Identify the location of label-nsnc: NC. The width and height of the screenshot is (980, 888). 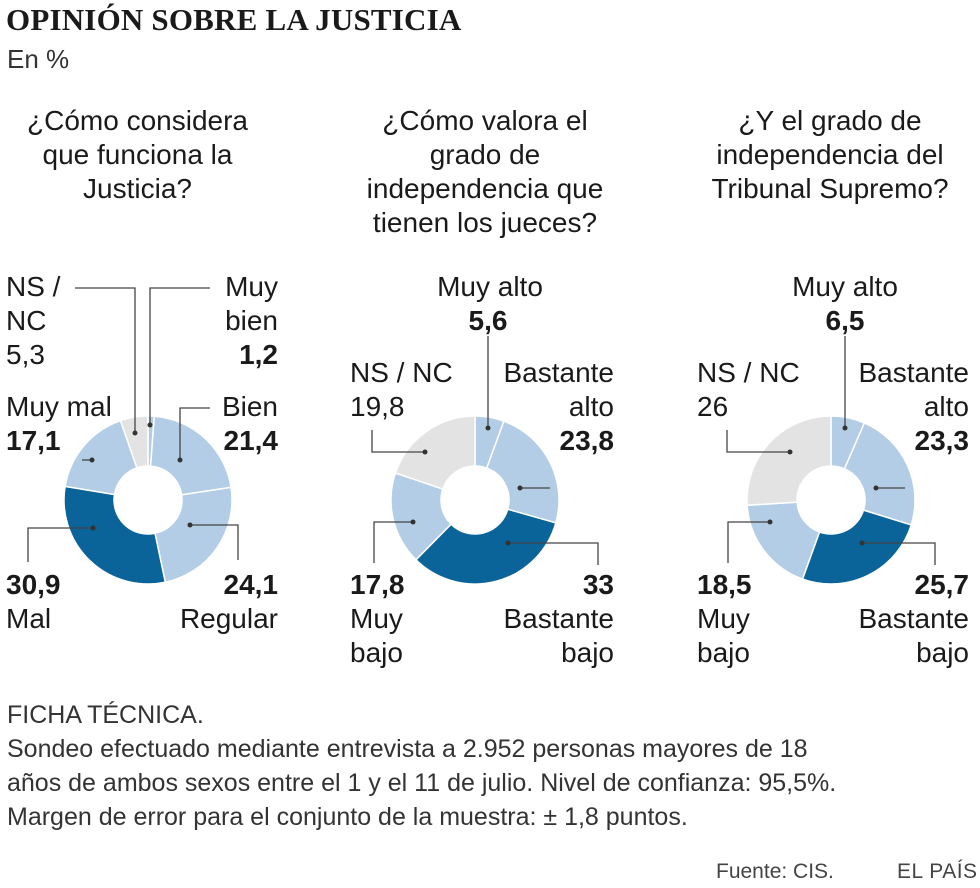
(26, 320).